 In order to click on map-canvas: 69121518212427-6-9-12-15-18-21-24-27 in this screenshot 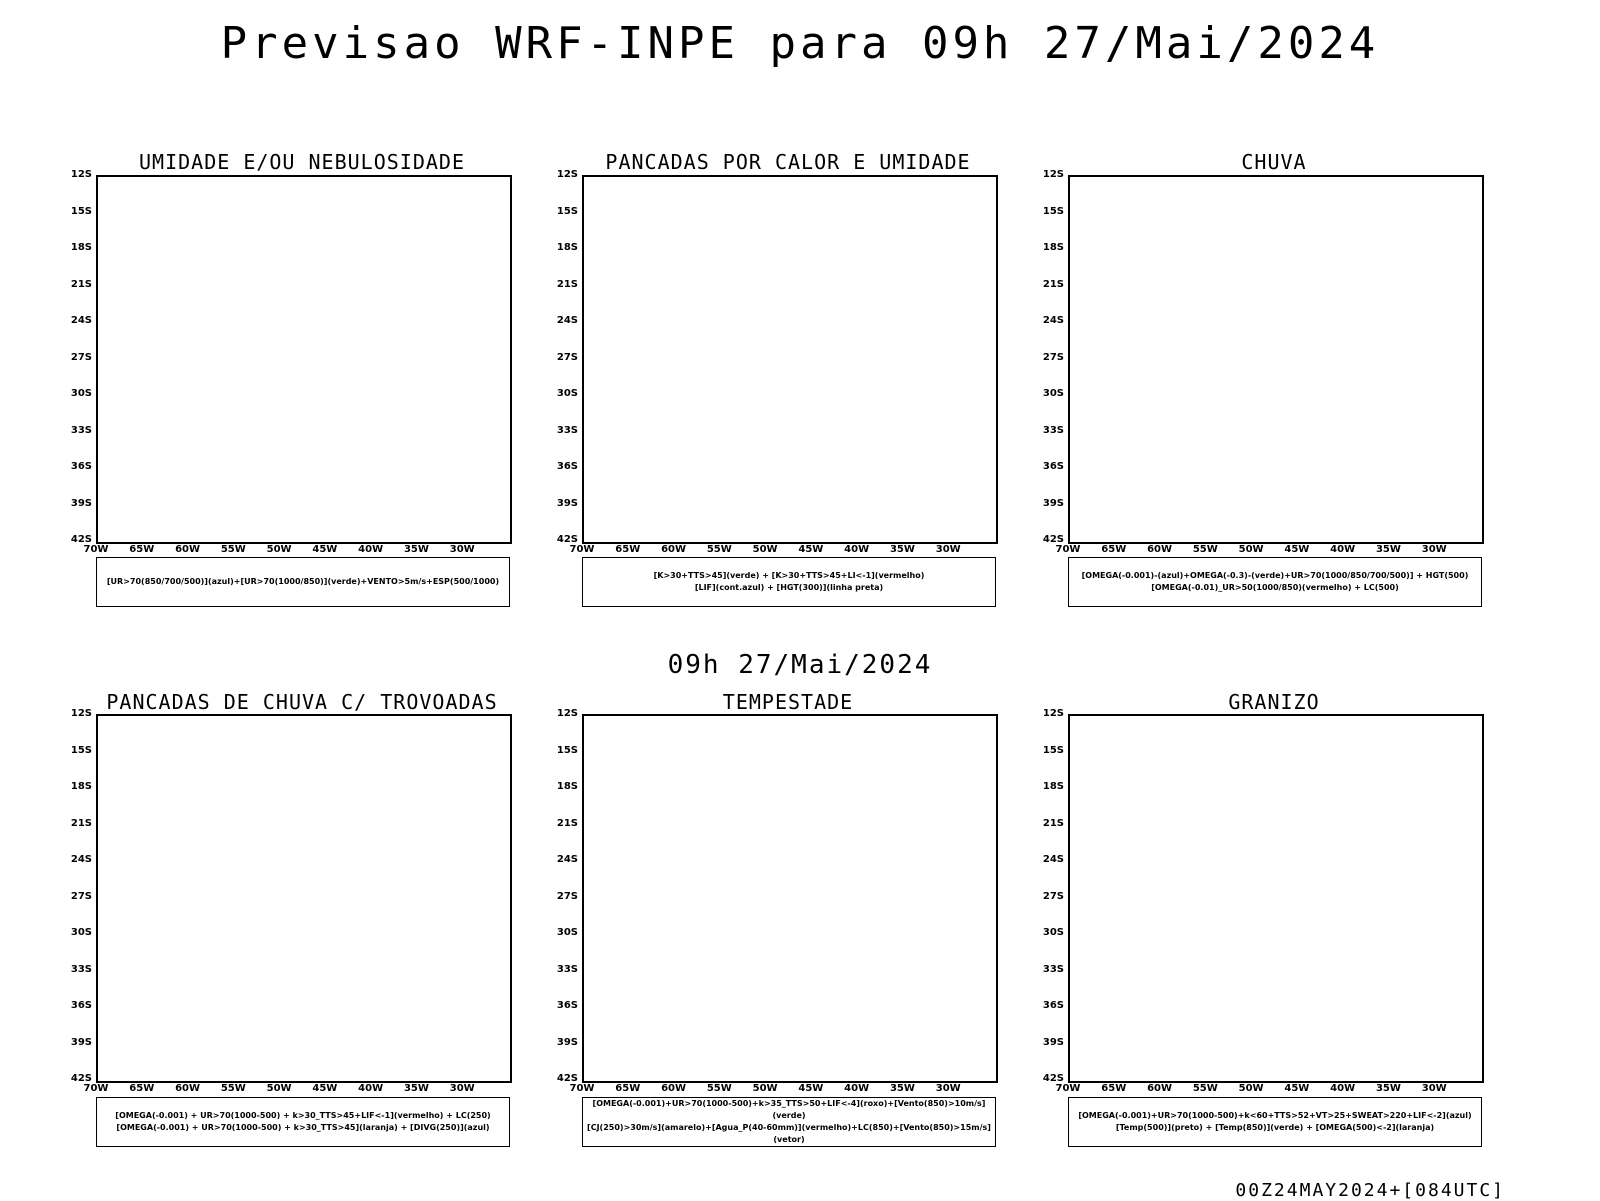, I will do `click(1276, 898)`.